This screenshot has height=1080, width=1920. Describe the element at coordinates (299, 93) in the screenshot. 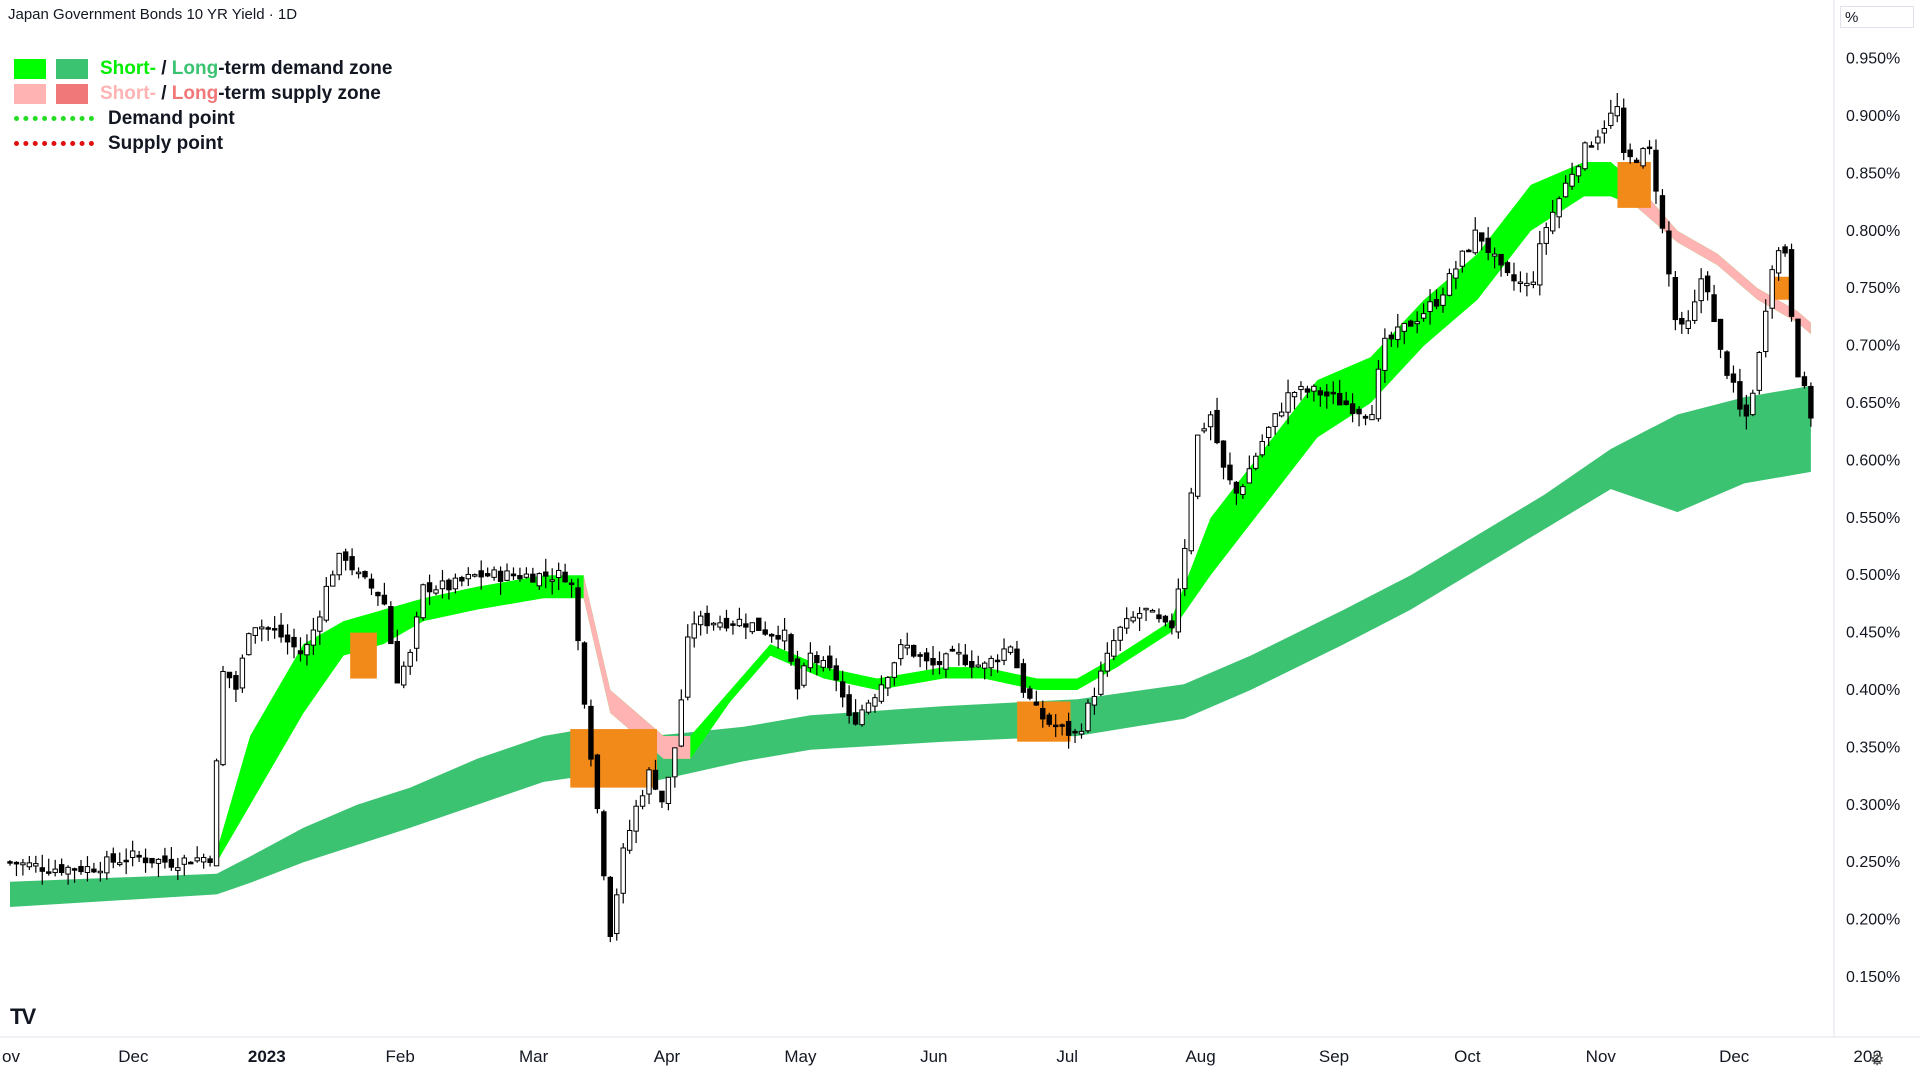

I see `legend-supply-rest: -term supply zone` at that location.